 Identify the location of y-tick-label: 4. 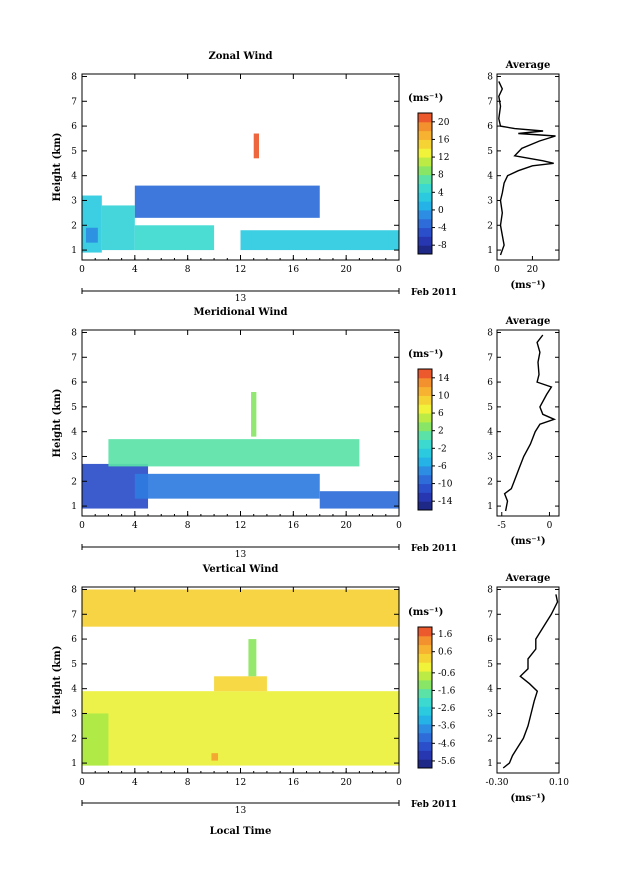
(74, 690).